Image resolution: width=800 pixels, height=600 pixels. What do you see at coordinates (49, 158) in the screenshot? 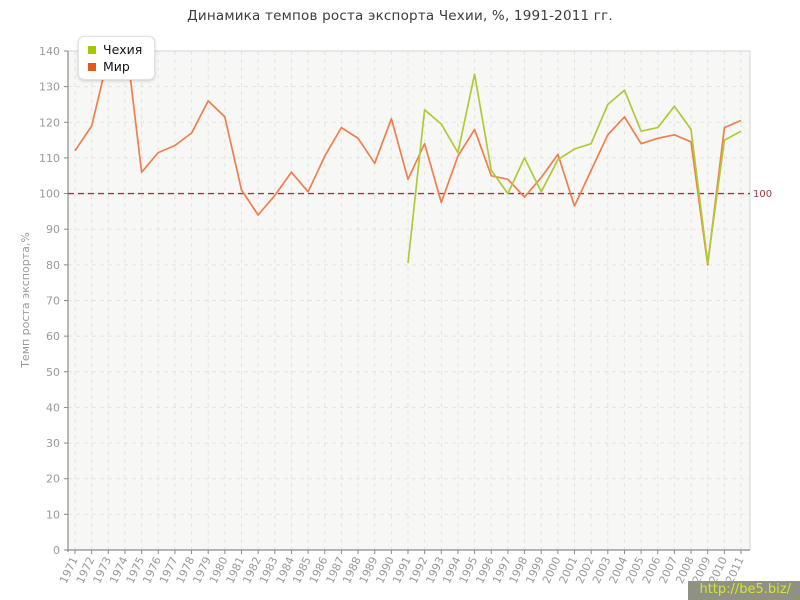
I see `y-tick-label: 110` at bounding box center [49, 158].